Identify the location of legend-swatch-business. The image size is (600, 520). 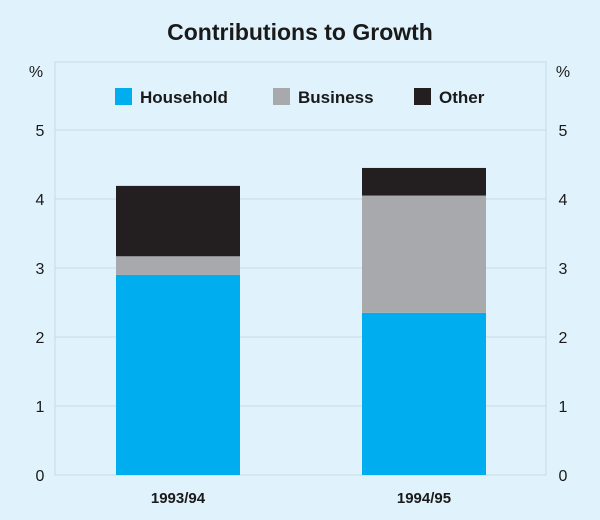
(281, 96).